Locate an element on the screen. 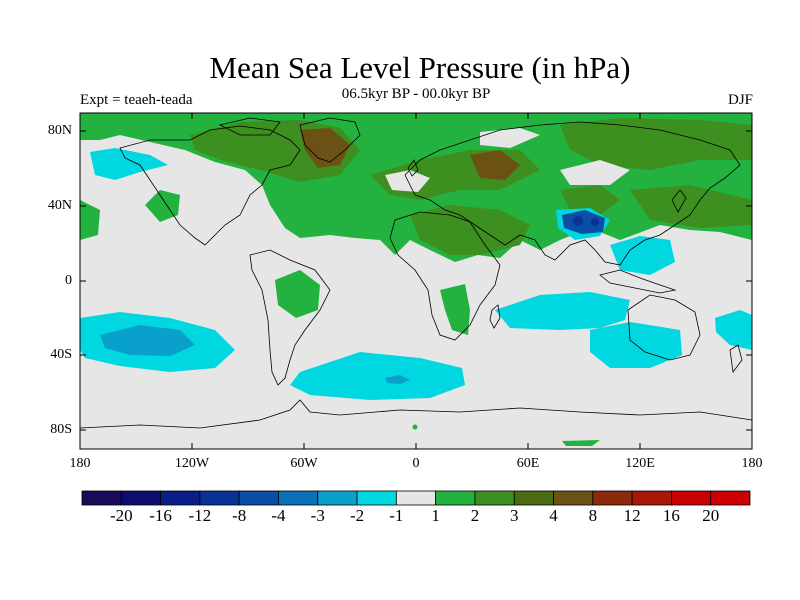 The height and width of the screenshot is (600, 800). new-zealand-coast is located at coordinates (736, 359).